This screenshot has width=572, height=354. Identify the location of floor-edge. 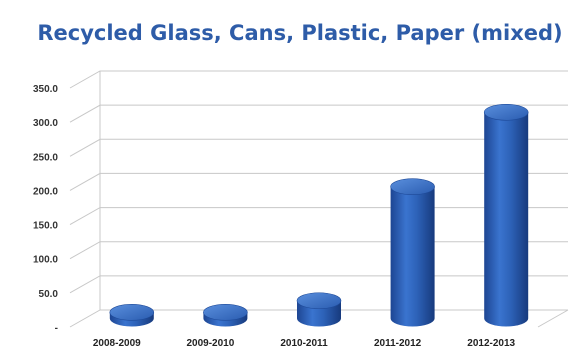
(553, 318).